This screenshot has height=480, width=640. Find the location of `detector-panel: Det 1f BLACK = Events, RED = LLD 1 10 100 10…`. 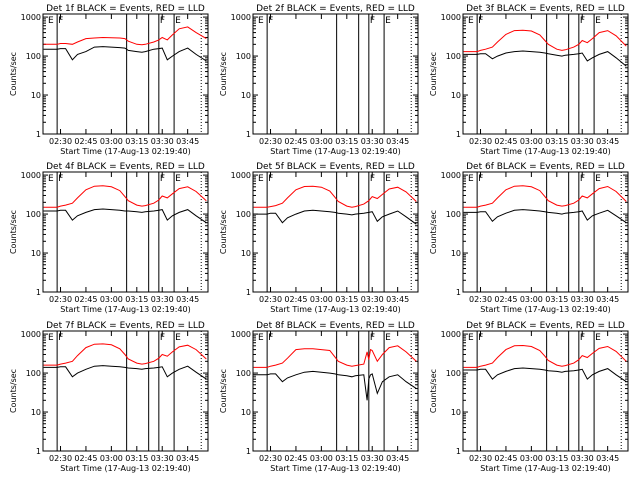

detector-panel: Det 1f BLACK = Events, RED = LLD 1 10 100 10… is located at coordinates (109, 80).